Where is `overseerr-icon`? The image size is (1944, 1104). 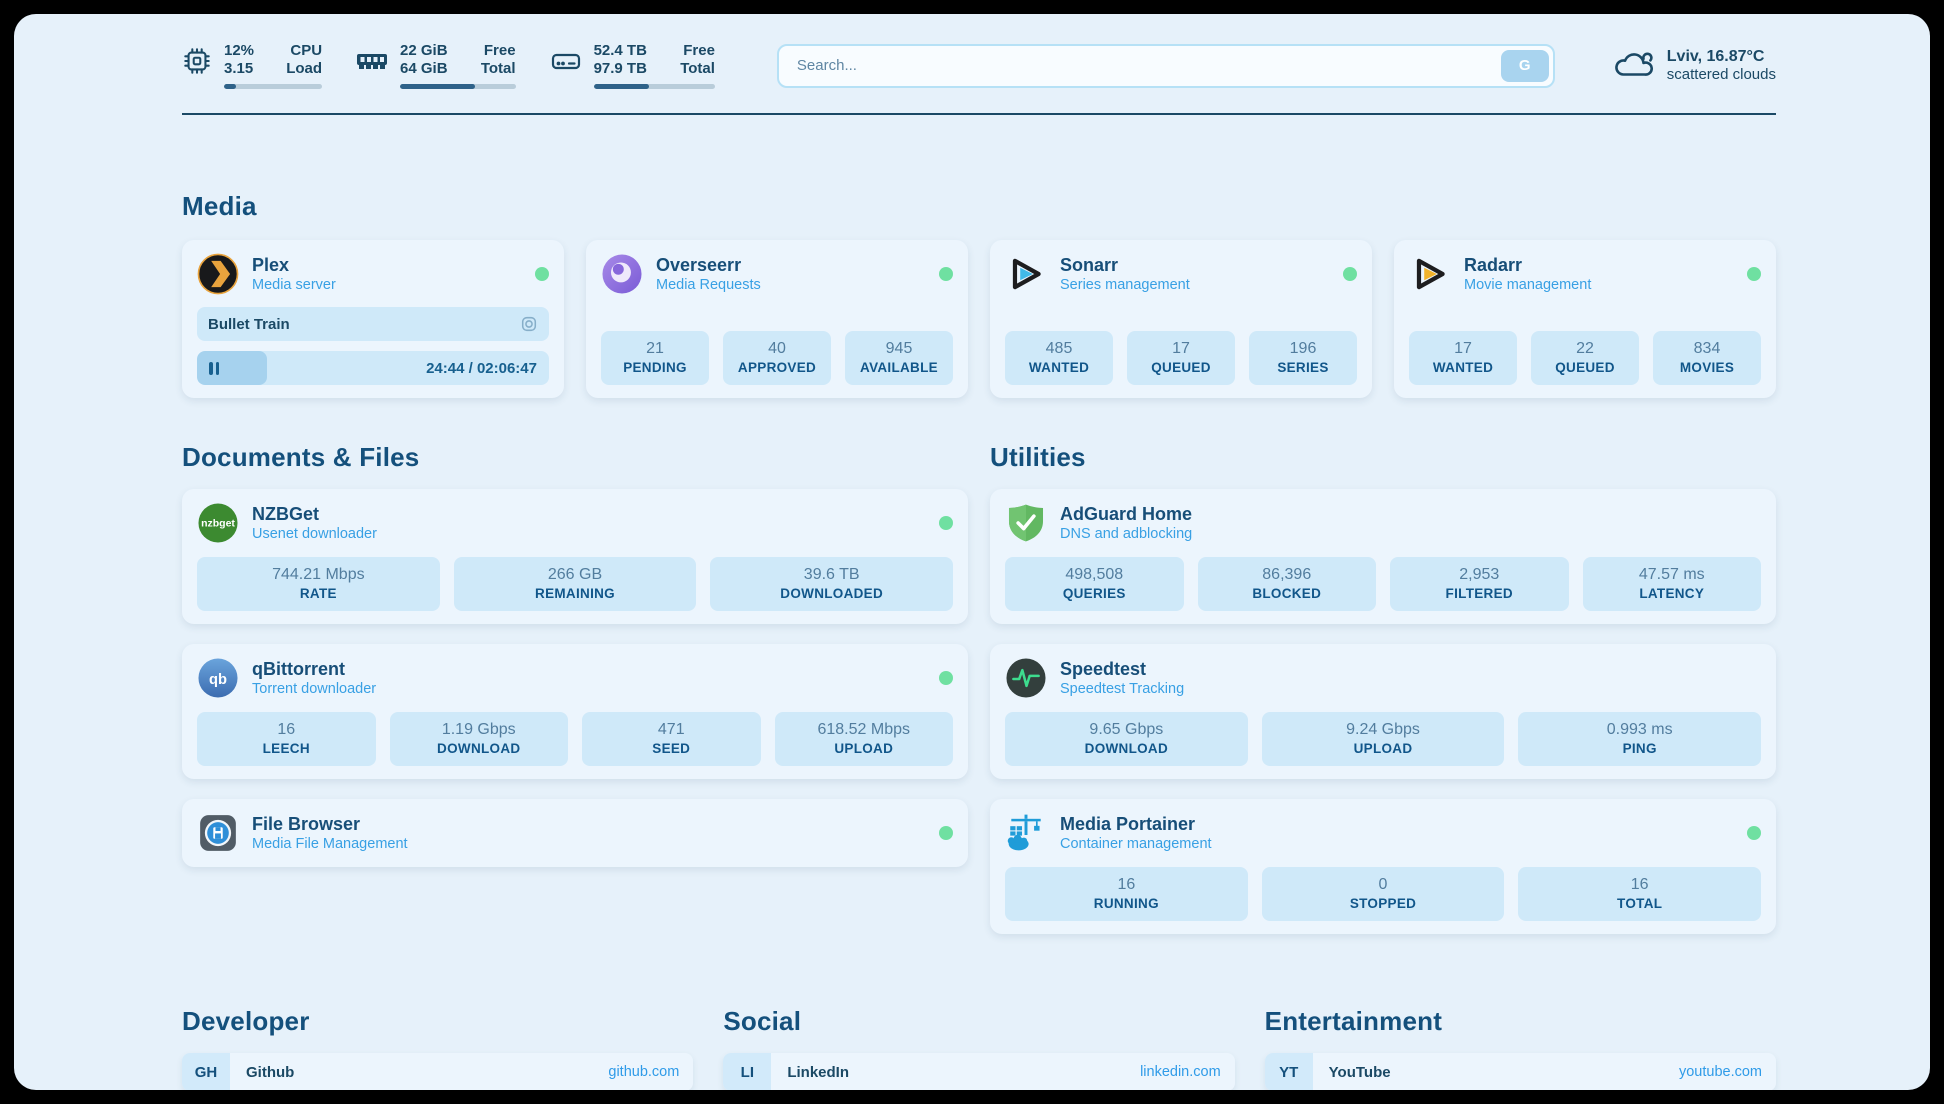 overseerr-icon is located at coordinates (622, 274).